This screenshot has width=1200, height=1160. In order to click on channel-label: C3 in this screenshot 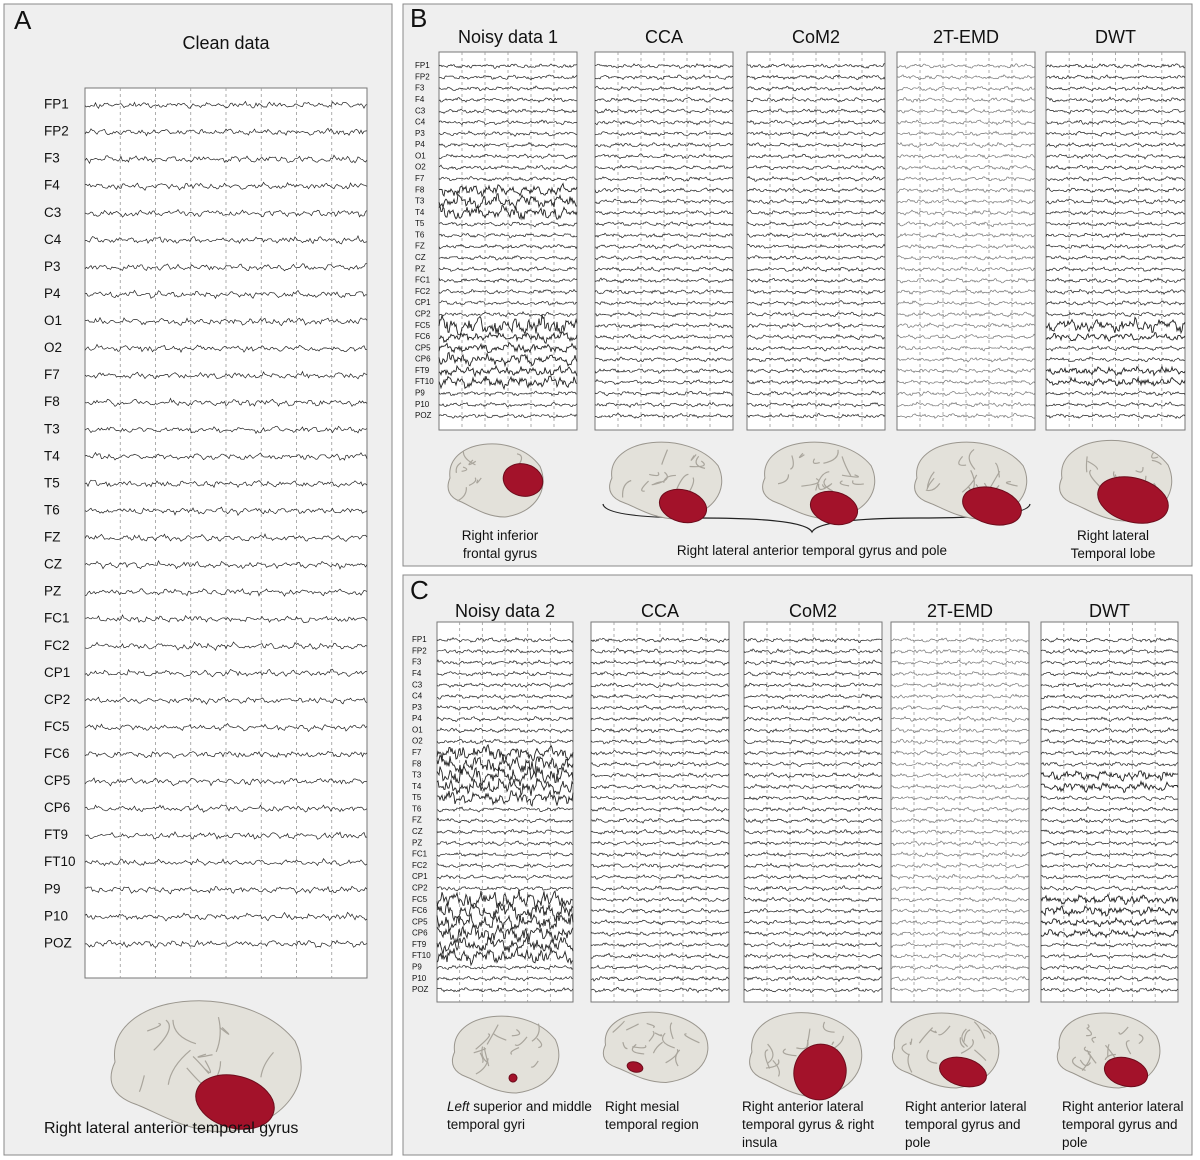, I will do `click(420, 110)`.